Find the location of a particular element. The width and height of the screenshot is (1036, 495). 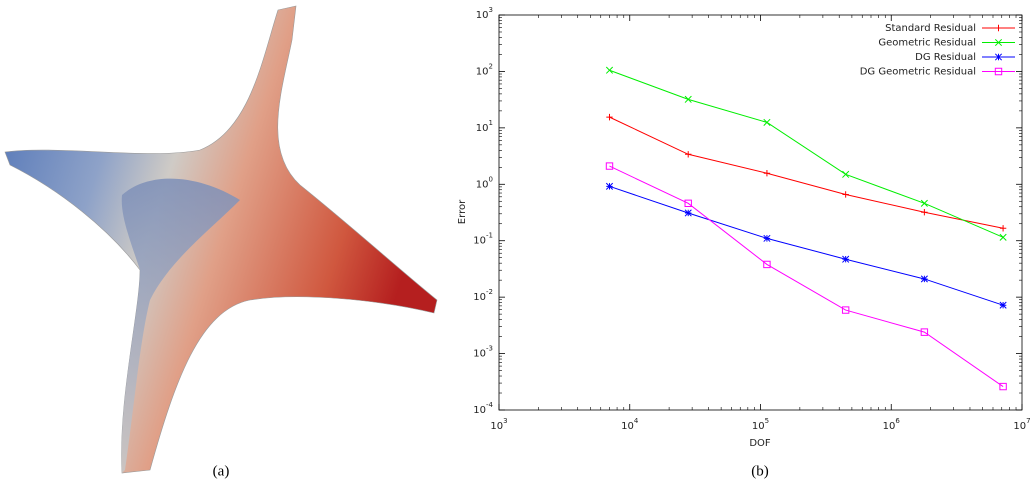

caption: (b) is located at coordinates (760, 471).